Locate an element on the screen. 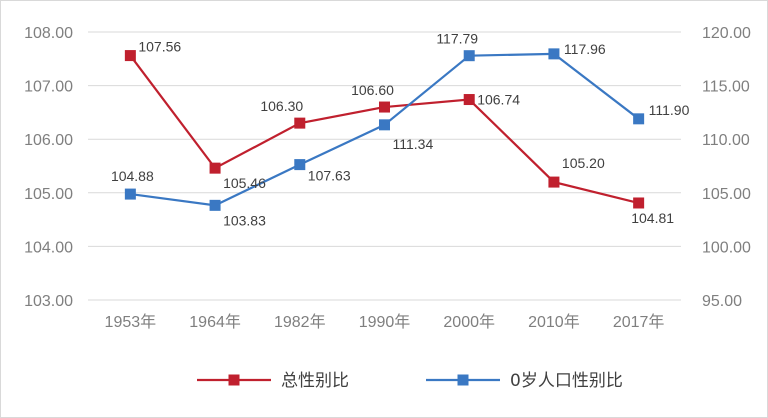  x-axis-ticks: 1953年 1964年 1982年 1990年 2000年 2010年 2017年 is located at coordinates (385, 322).